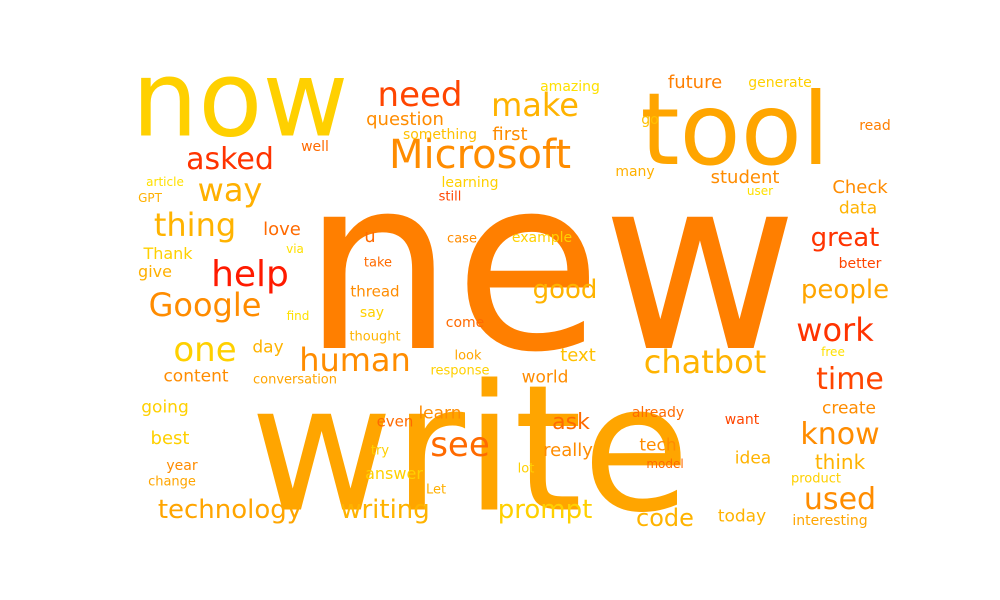 This screenshot has width=1000, height=600. Describe the element at coordinates (205, 305) in the screenshot. I see `word: Google` at that location.